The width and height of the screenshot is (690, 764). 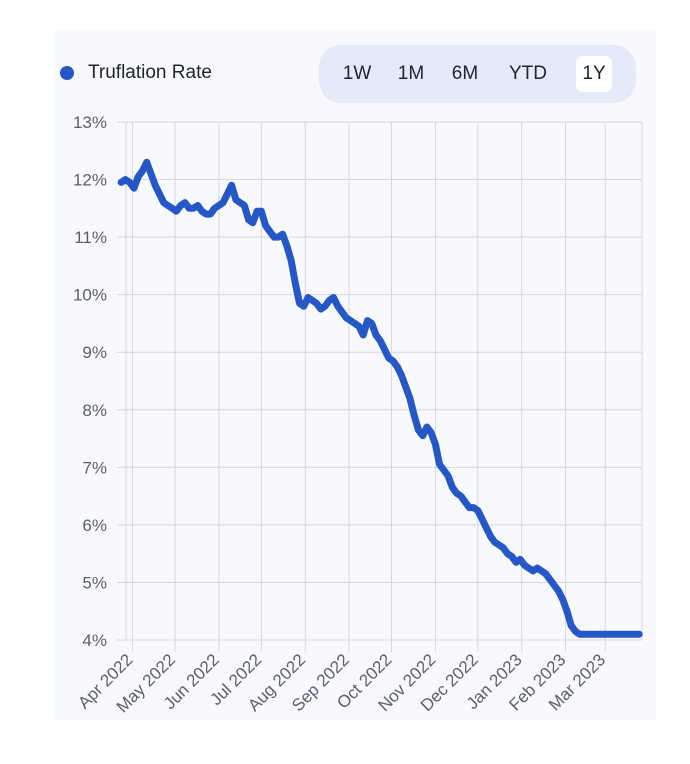 I want to click on y-tick-label: 7%, so click(x=94, y=467).